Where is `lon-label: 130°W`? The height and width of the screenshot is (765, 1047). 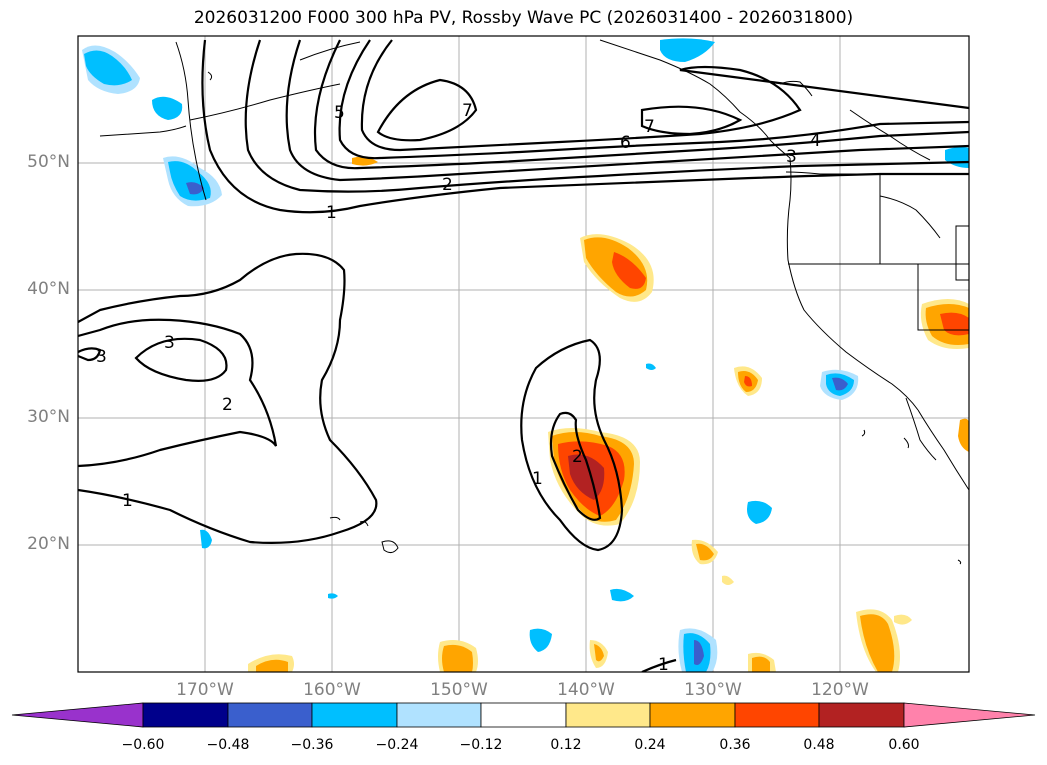
lon-label: 130°W is located at coordinates (713, 690).